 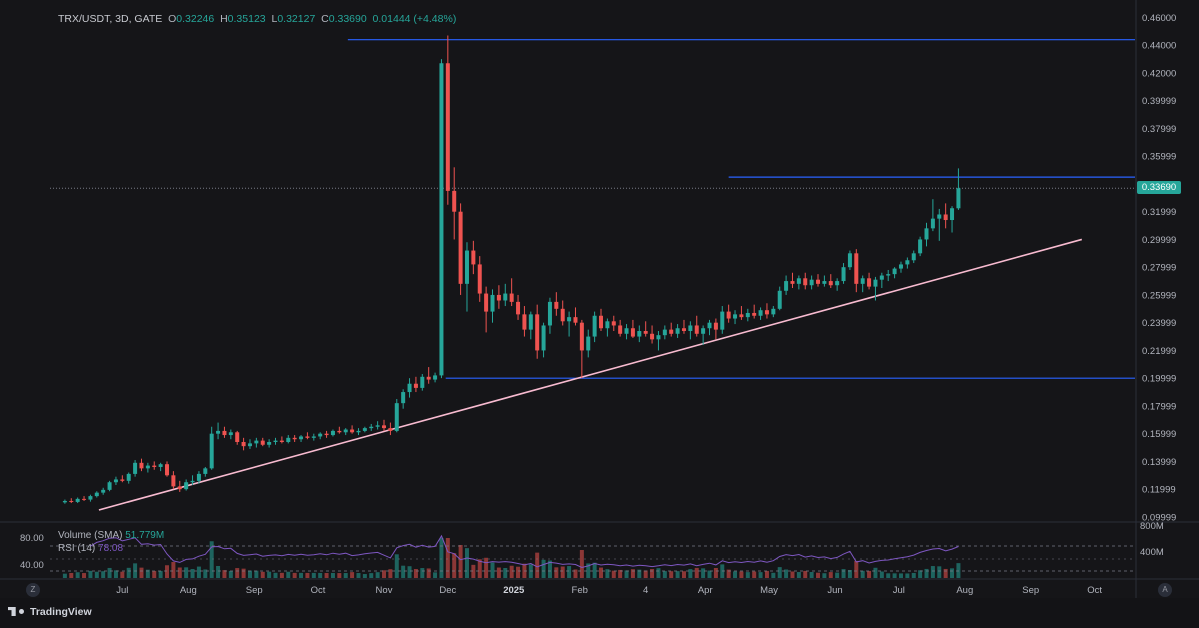 I want to click on open-value: 0.32246, so click(x=195, y=19).